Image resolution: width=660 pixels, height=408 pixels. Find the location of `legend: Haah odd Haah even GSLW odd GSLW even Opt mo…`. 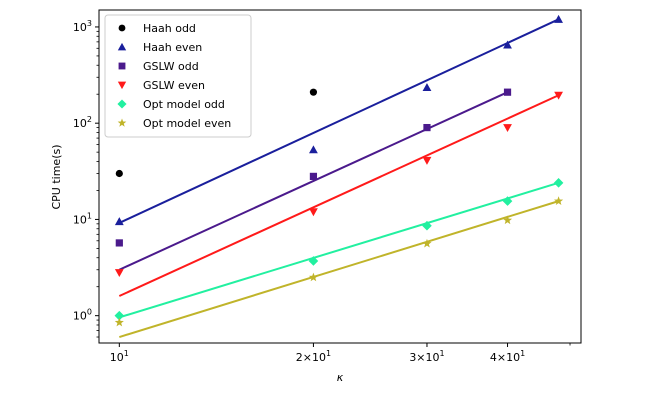

legend: Haah odd Haah even GSLW odd GSLW even Opt mo… is located at coordinates (178, 76).